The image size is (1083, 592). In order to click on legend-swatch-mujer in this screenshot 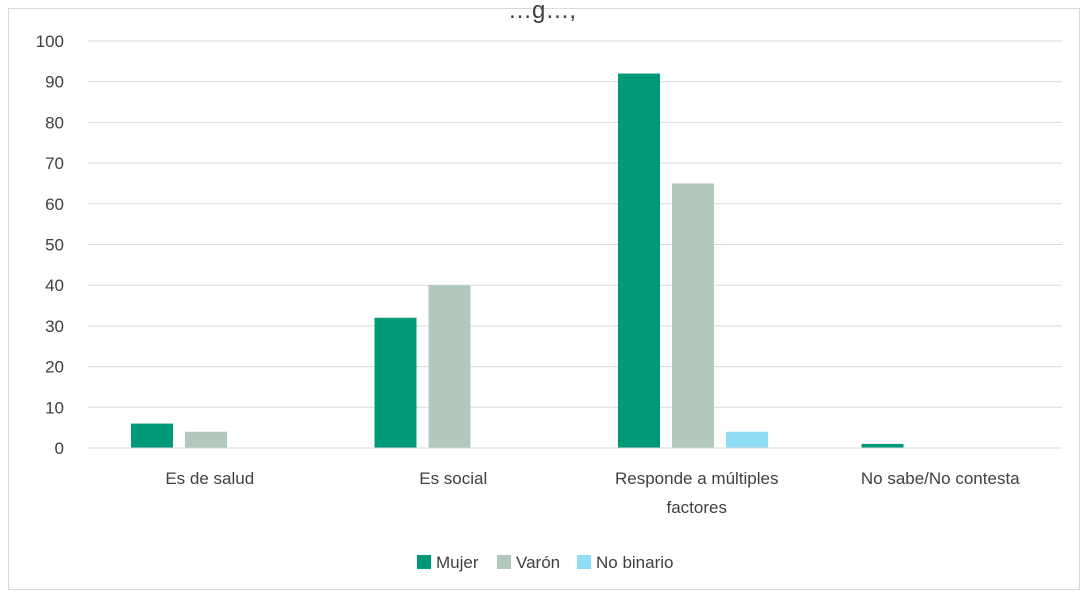, I will do `click(424, 562)`.